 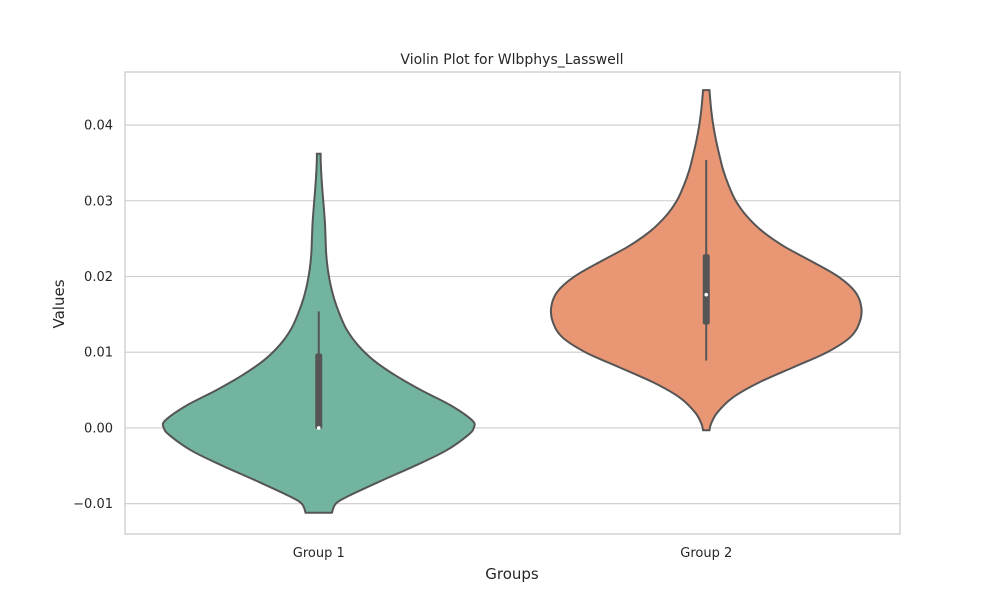 I want to click on y-tick-label: 0.03, so click(x=98, y=201).